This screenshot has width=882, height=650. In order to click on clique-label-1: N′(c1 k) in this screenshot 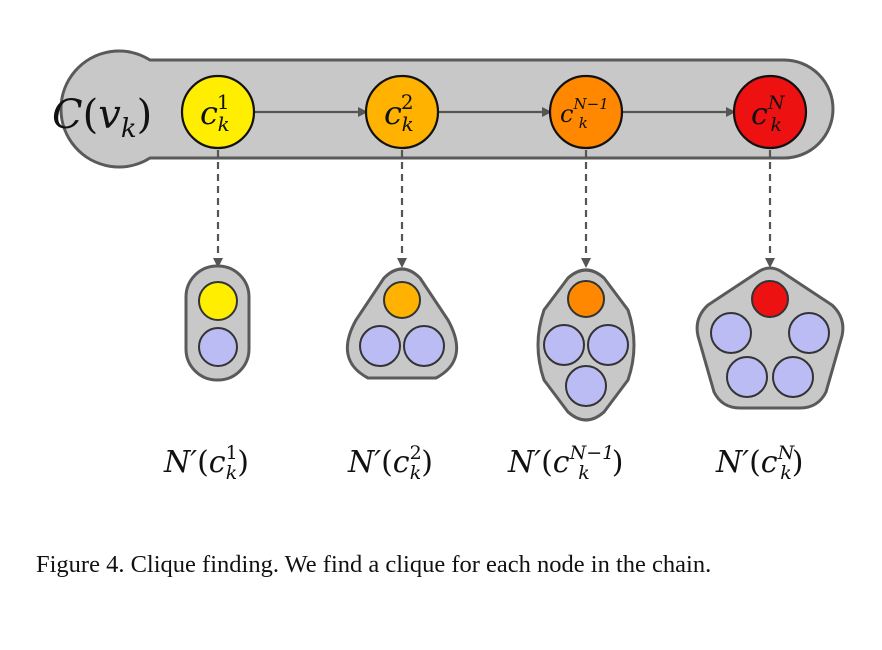, I will do `click(206, 463)`.